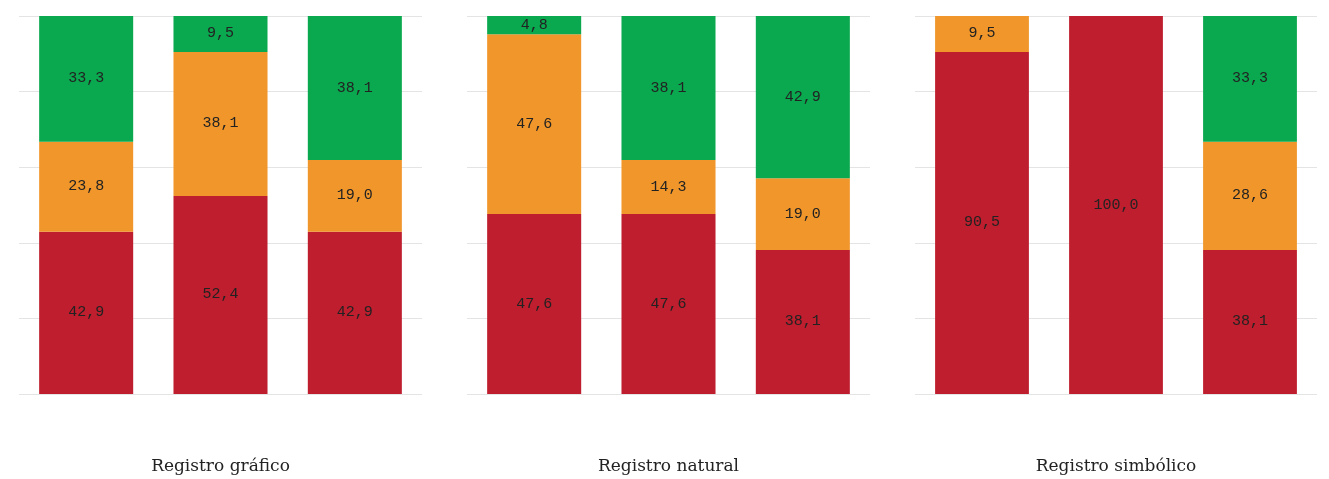 The width and height of the screenshot is (1329, 479). I want to click on x-axis-title: Registro simbólico, so click(1116, 464).